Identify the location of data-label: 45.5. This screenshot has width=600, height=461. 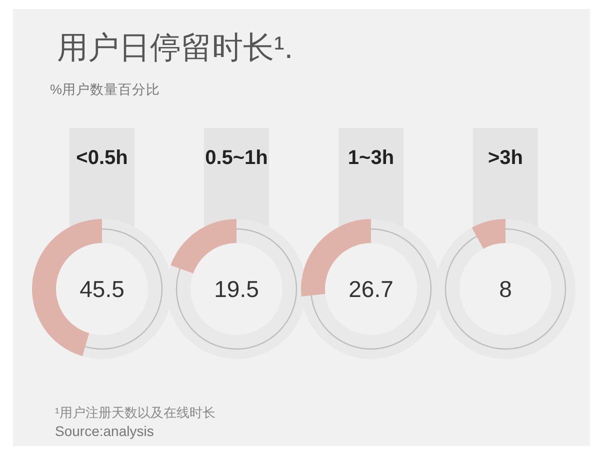
(102, 289).